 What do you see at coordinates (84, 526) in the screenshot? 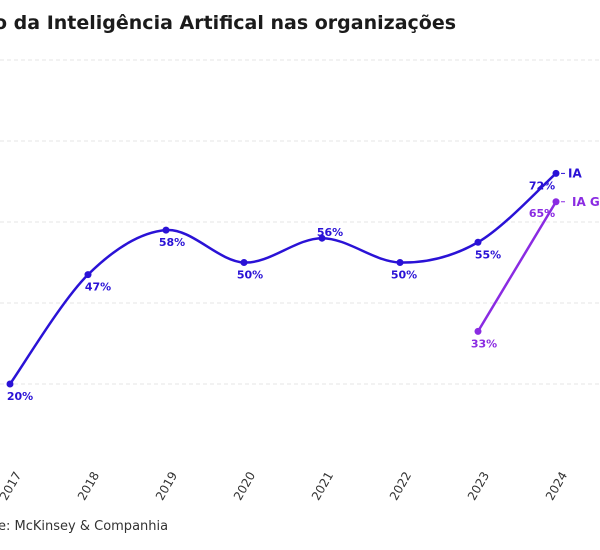
I see `source-note: e: McKinsey & Companhia` at bounding box center [84, 526].